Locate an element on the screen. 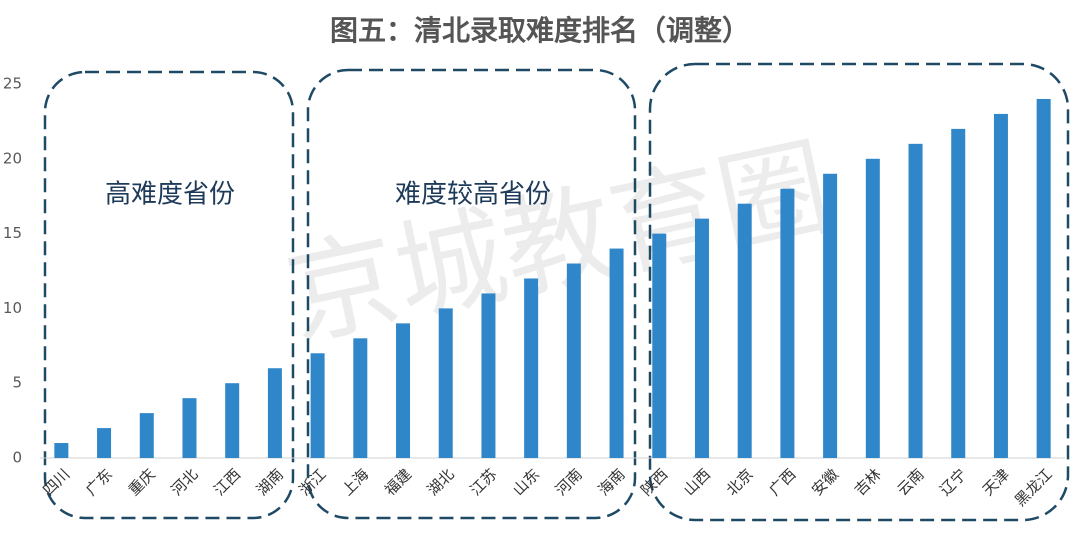 This screenshot has height=545, width=1080. y-tick-label: 15 is located at coordinates (12, 233).